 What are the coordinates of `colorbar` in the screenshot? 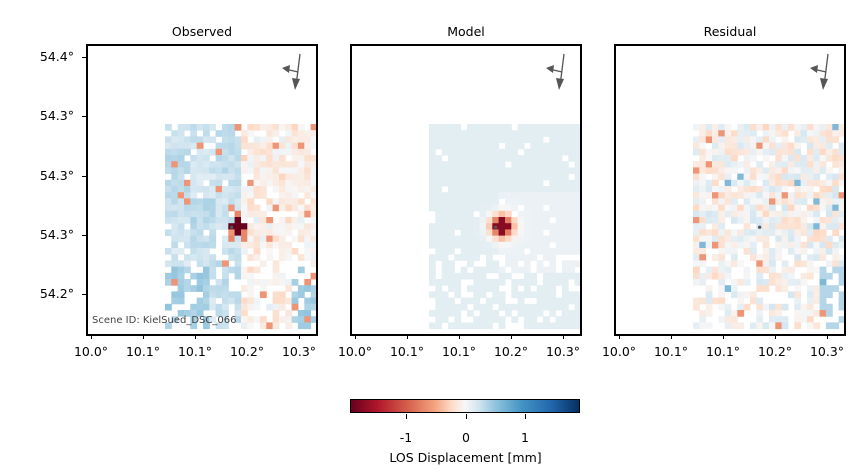 It's located at (465, 406).